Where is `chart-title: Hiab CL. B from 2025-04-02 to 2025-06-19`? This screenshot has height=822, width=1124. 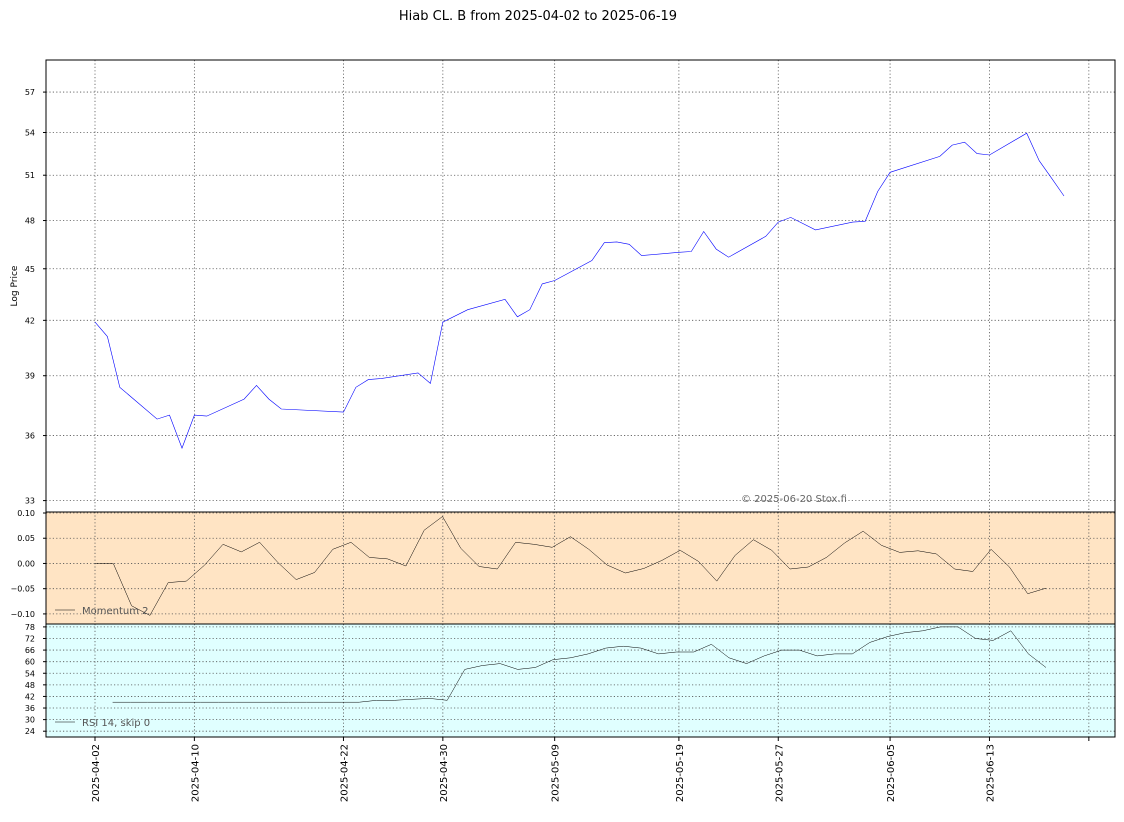 chart-title: Hiab CL. B from 2025-04-02 to 2025-06-19 is located at coordinates (538, 16).